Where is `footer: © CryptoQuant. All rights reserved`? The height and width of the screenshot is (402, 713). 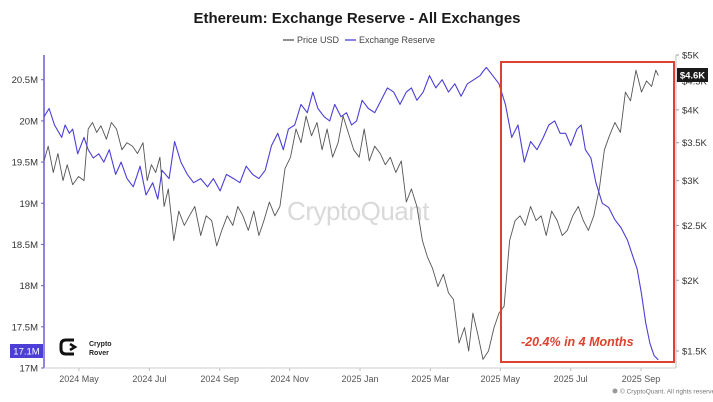
footer: © CryptoQuant. All rights reserved is located at coordinates (662, 392).